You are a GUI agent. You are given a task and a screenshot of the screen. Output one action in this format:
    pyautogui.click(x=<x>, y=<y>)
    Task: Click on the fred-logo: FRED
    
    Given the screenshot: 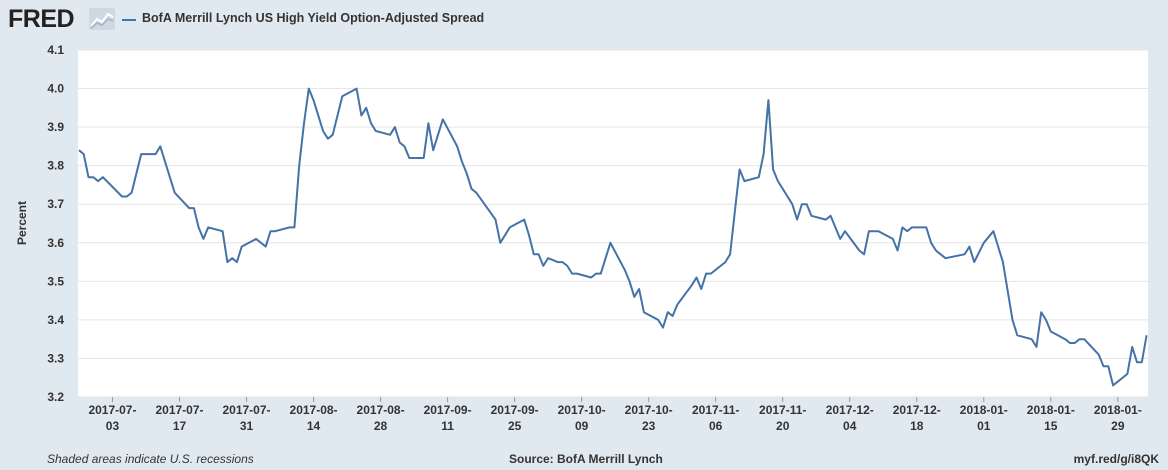 What is the action you would take?
    pyautogui.click(x=41, y=19)
    